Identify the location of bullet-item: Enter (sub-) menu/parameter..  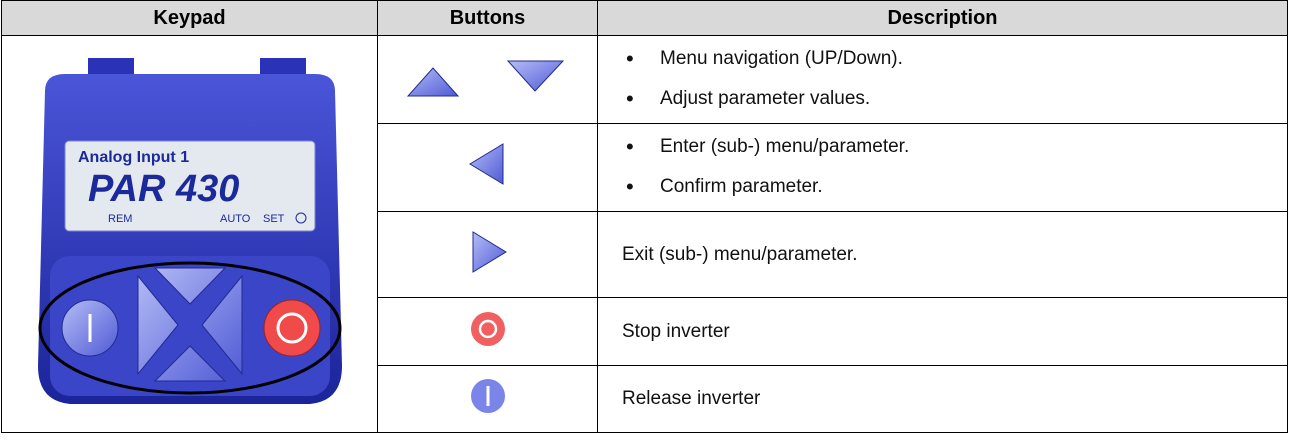
(956, 147).